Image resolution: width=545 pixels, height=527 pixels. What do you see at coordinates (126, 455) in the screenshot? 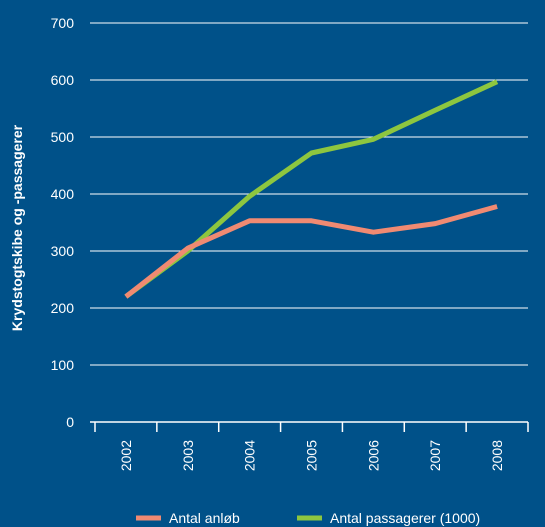
I see `x-tick-label: 2002` at bounding box center [126, 455].